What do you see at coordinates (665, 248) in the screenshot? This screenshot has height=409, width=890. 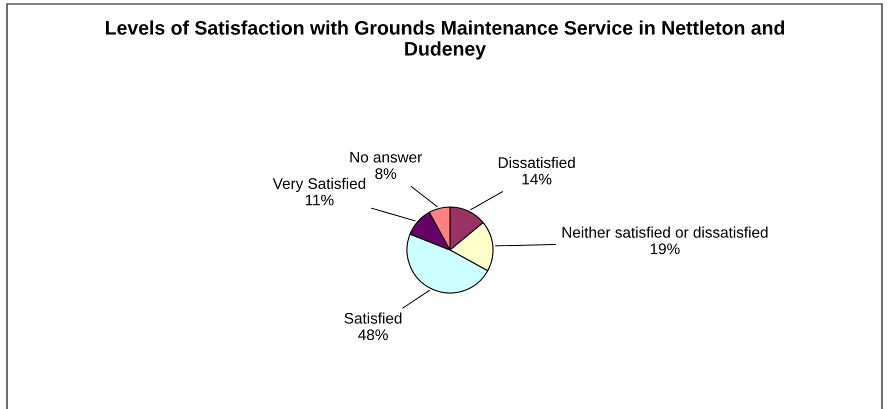 I see `data-label: 19%` at bounding box center [665, 248].